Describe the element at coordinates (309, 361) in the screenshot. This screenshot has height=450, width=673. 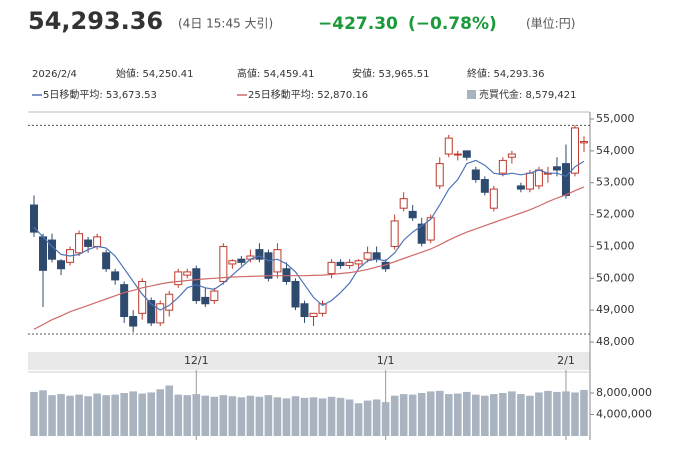
I see `x-axis-band` at that location.